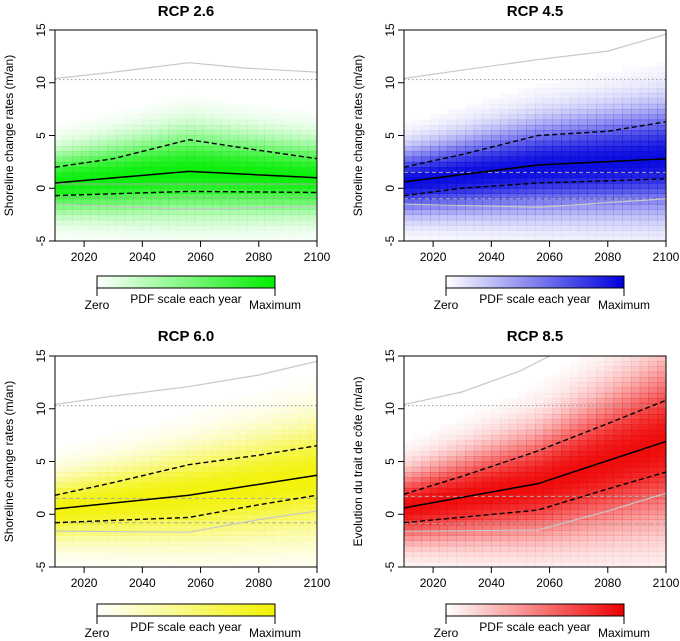  What do you see at coordinates (186, 11) in the screenshot?
I see `panel-title: RCP 2.6` at bounding box center [186, 11].